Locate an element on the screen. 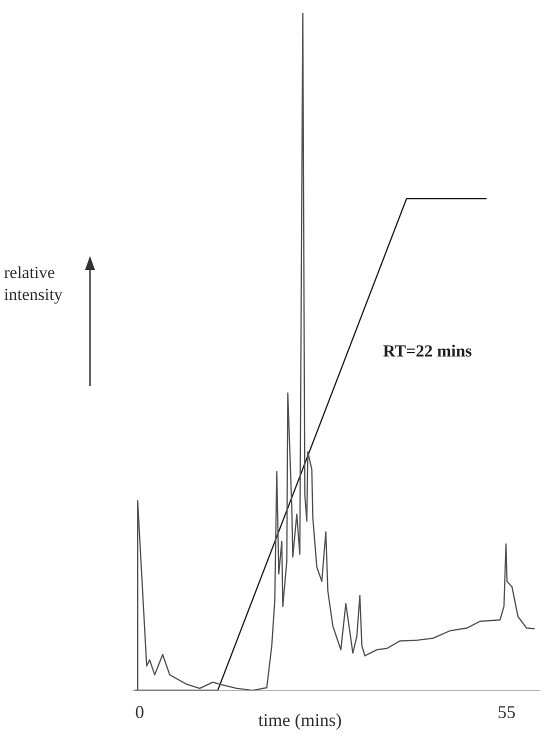 The image size is (558, 746). annotation: RT=22 mins is located at coordinates (427, 350).